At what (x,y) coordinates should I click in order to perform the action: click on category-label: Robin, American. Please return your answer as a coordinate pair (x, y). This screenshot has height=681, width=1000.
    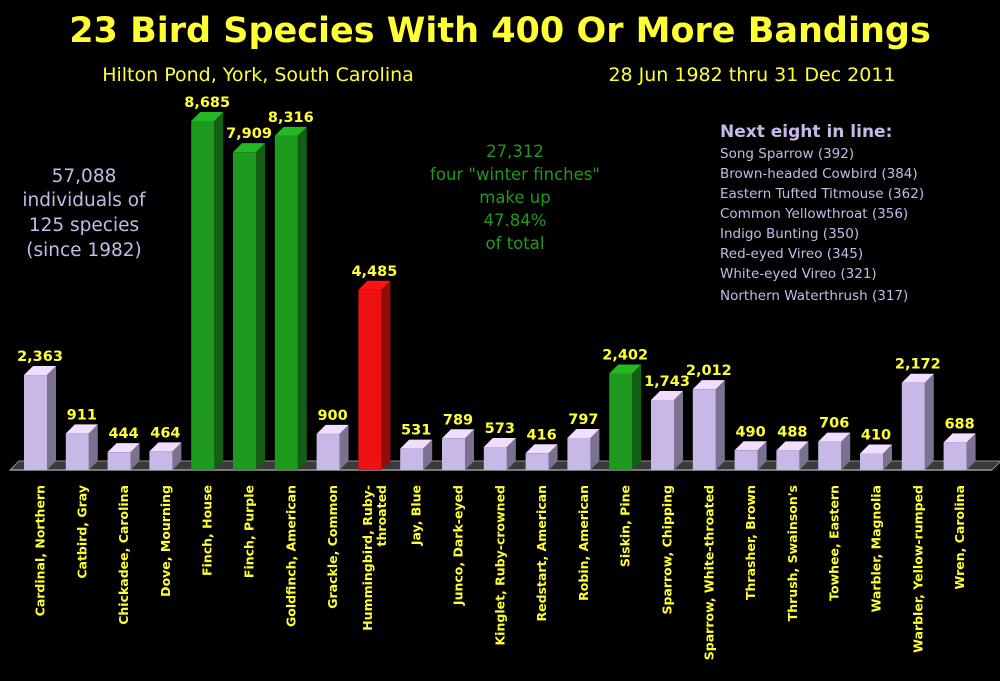
    Looking at the image, I should click on (583, 543).